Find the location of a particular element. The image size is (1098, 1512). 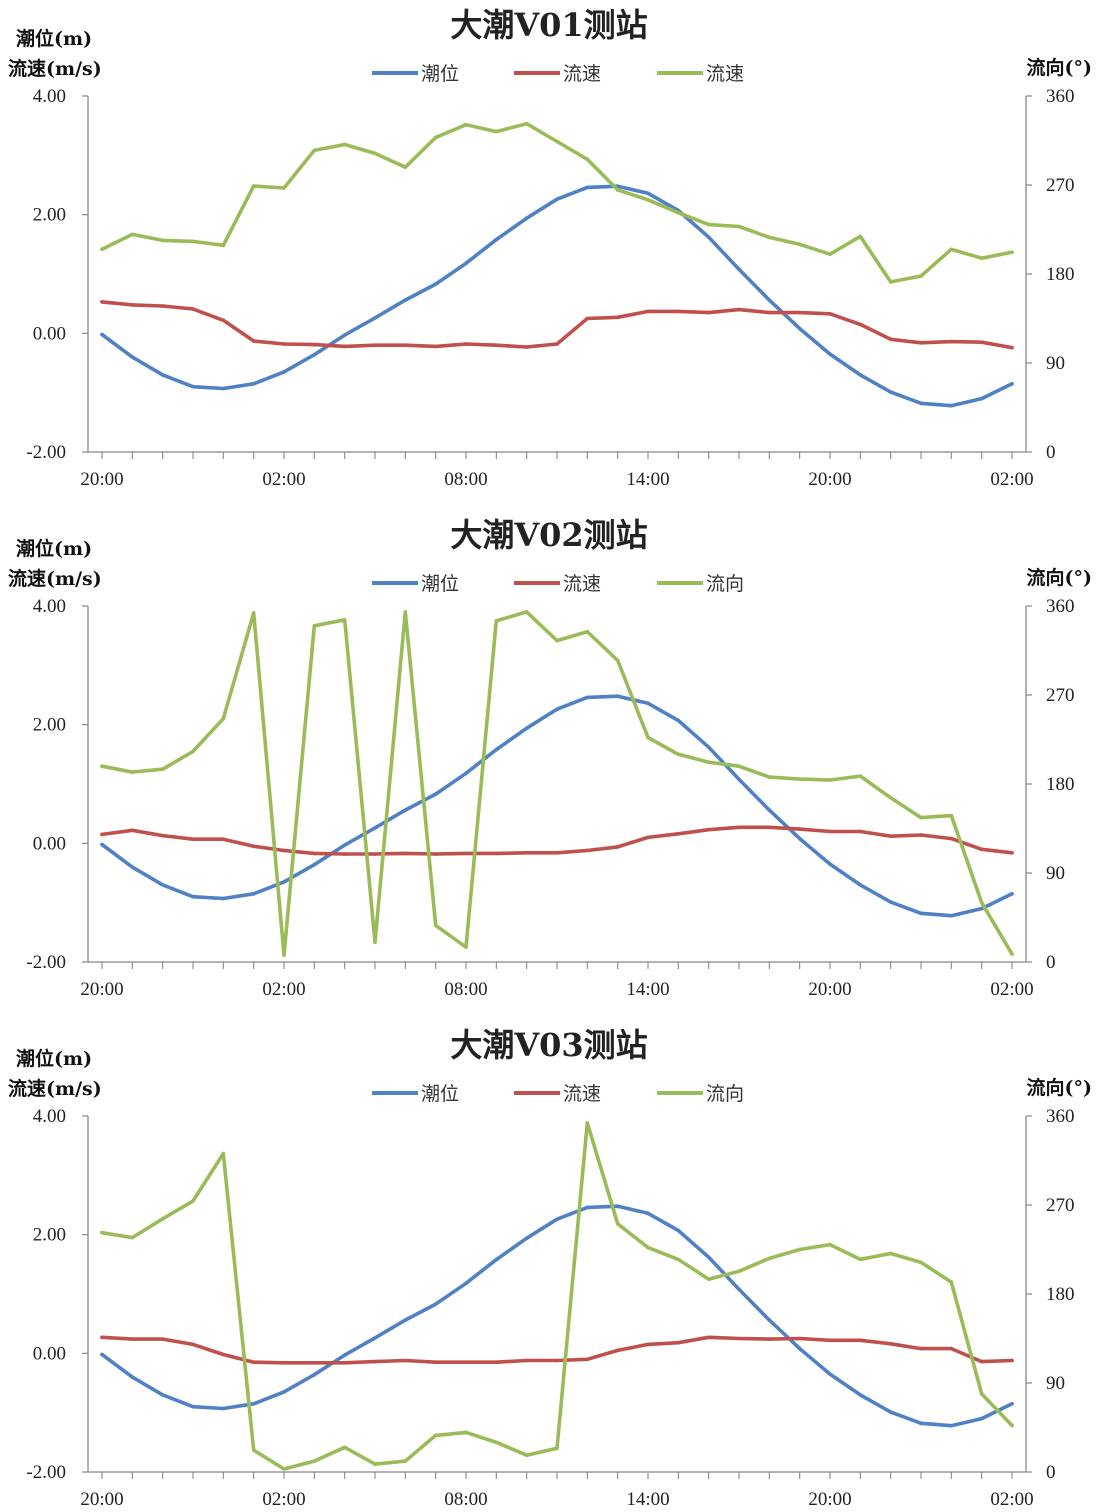

left-tick-label: 0.00 is located at coordinates (49, 333).